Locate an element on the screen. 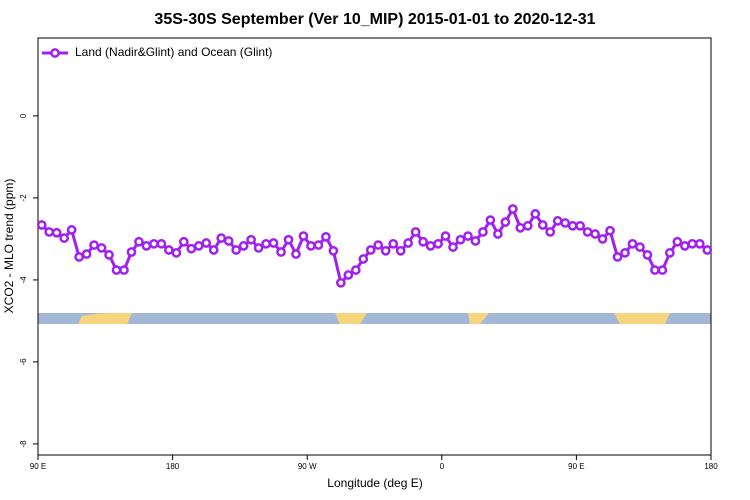 The width and height of the screenshot is (750, 500). x-tick-label: 0 is located at coordinates (442, 466).